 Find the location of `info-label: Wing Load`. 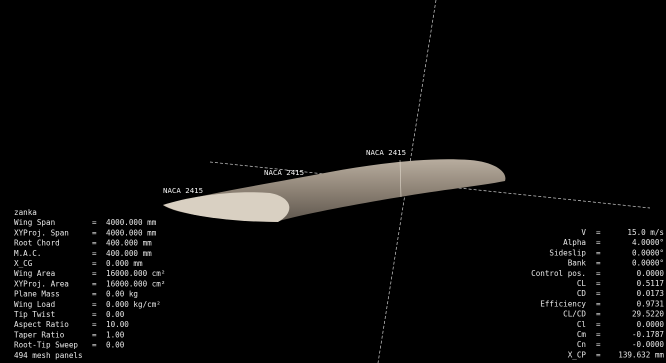

info-label: Wing Load is located at coordinates (34, 304).